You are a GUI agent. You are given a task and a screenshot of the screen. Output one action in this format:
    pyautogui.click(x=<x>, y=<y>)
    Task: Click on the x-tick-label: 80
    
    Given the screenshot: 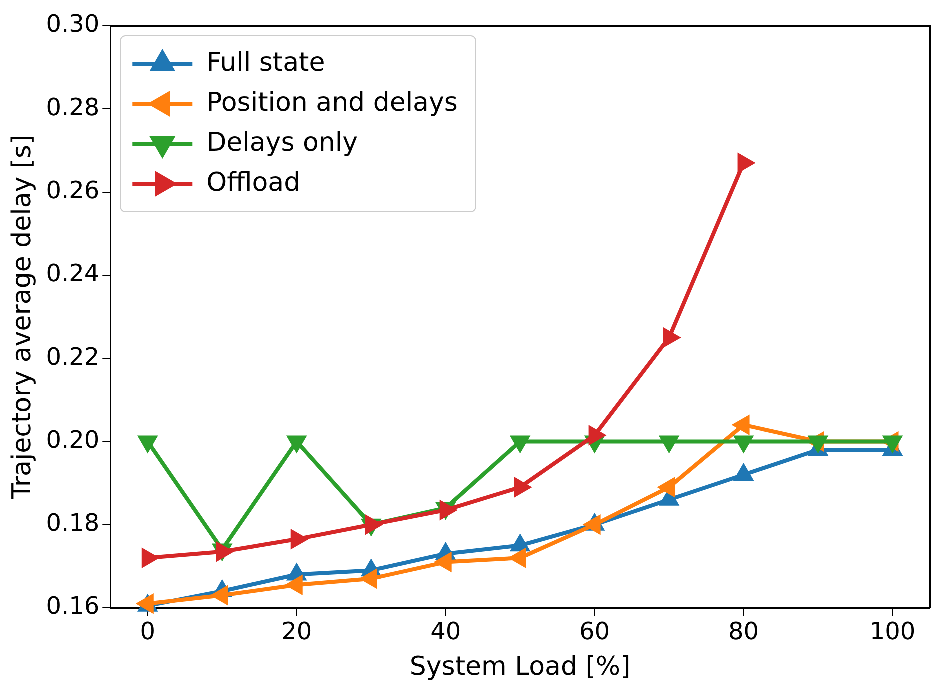 What is the action you would take?
    pyautogui.click(x=744, y=632)
    